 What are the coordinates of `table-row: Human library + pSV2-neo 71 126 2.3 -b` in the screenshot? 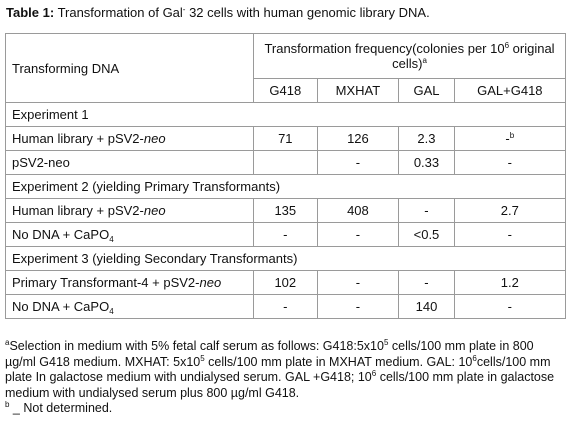 It's located at (286, 138).